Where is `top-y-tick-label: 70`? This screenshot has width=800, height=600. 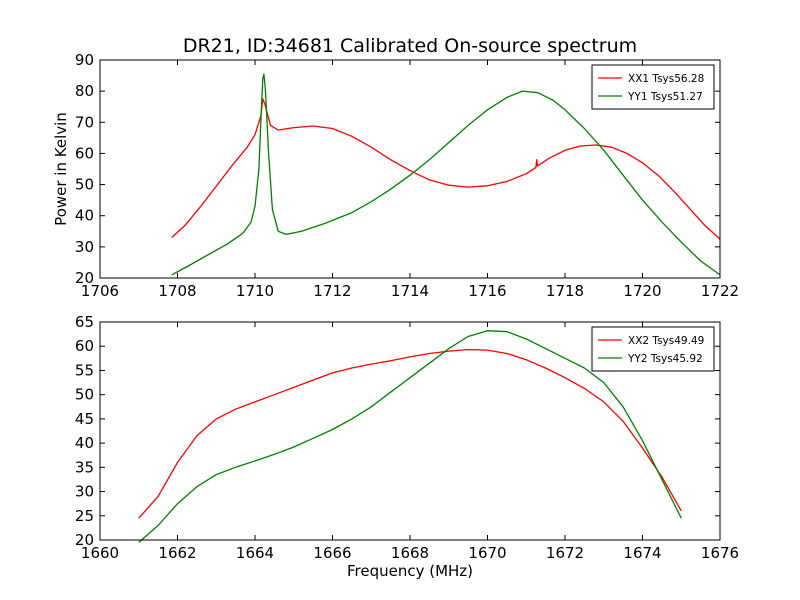 top-y-tick-label: 70 is located at coordinates (84, 122).